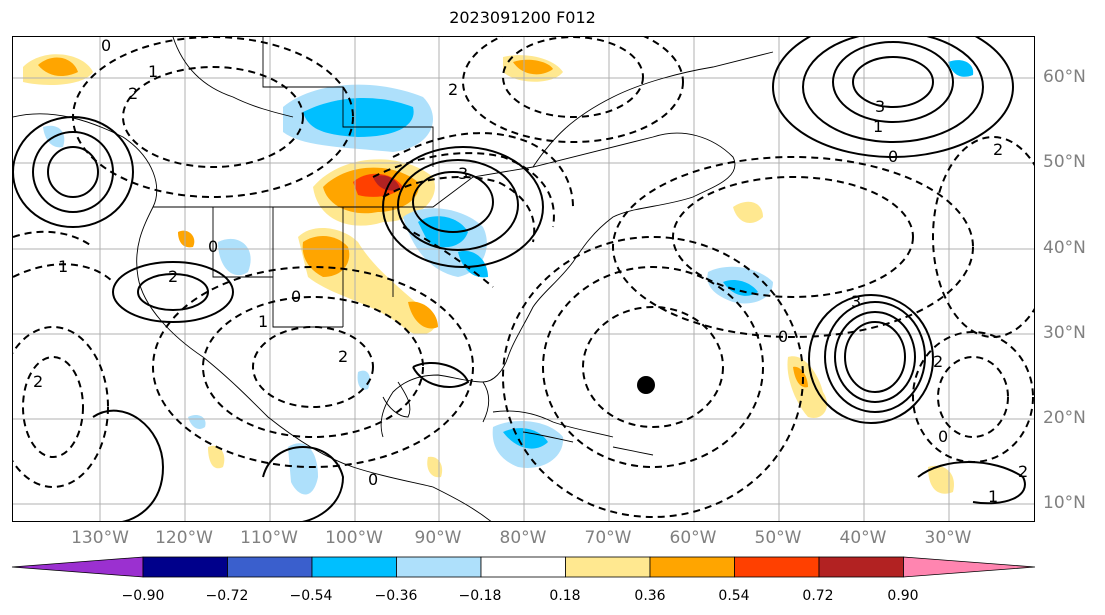 The width and height of the screenshot is (1105, 615). What do you see at coordinates (608, 538) in the screenshot?
I see `lon-label: 70°W` at bounding box center [608, 538].